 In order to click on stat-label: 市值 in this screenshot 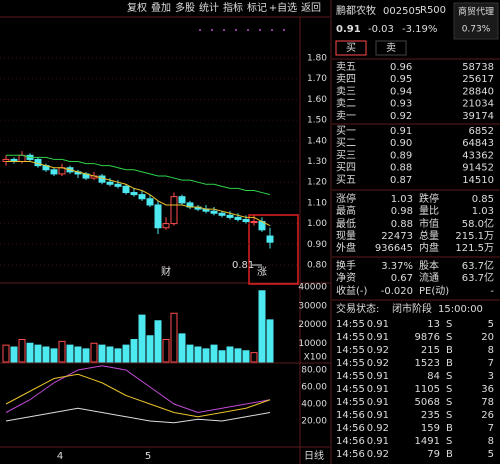, I will do `click(429, 223)`.